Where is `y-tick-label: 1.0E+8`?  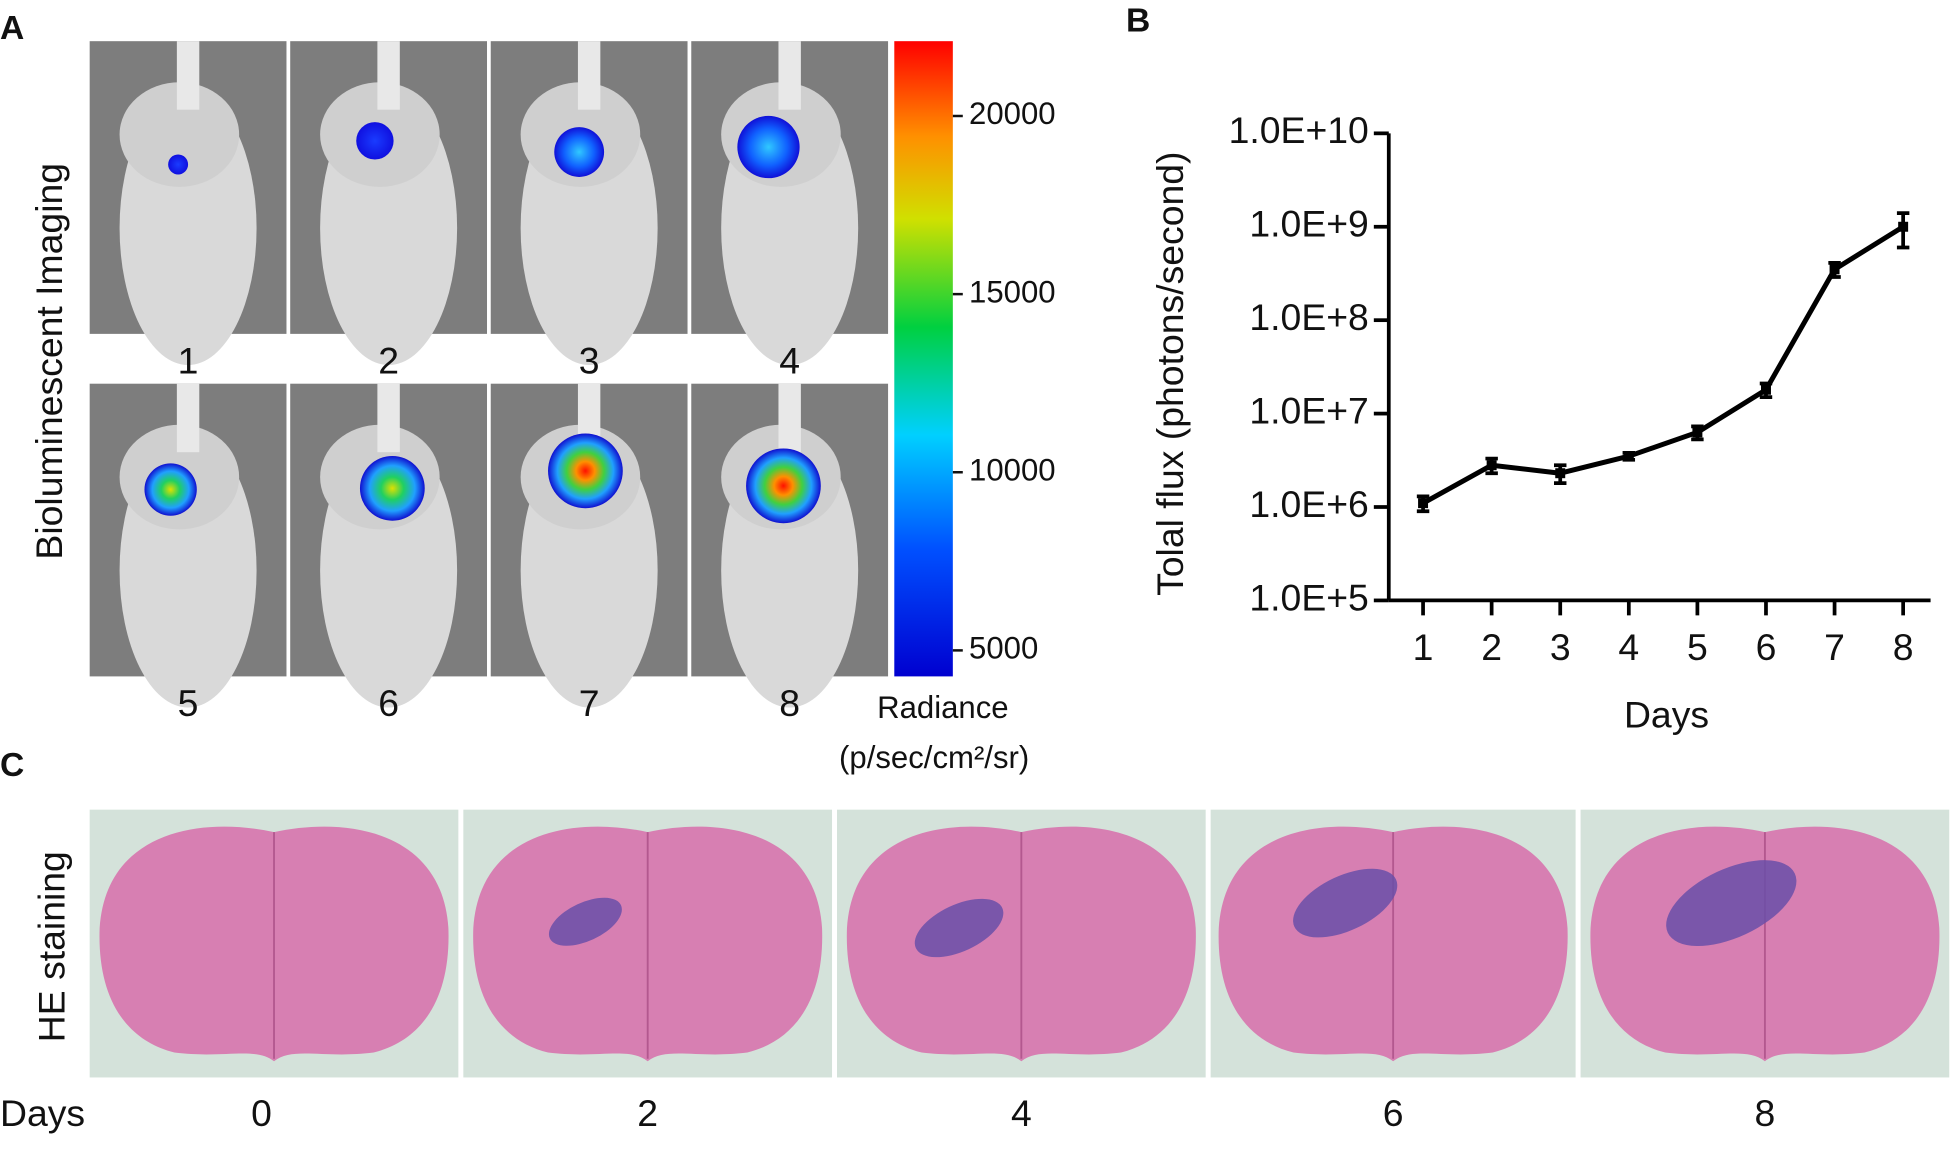
y-tick-label: 1.0E+8 is located at coordinates (1308, 317).